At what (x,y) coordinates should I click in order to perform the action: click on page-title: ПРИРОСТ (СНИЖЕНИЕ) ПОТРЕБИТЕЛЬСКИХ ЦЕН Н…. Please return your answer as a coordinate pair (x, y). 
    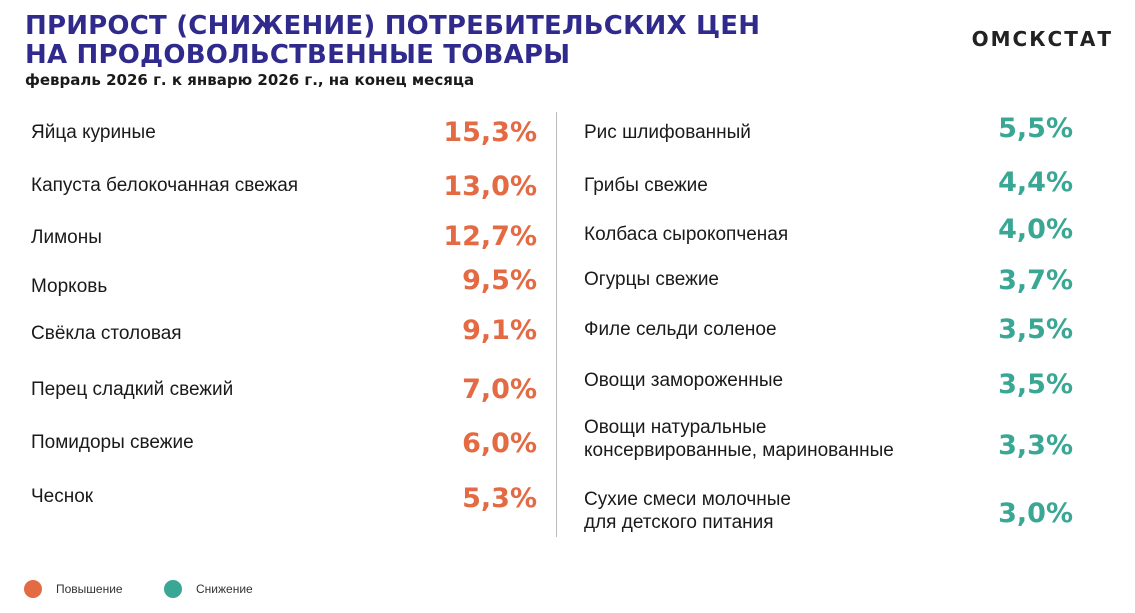
    Looking at the image, I should click on (392, 41).